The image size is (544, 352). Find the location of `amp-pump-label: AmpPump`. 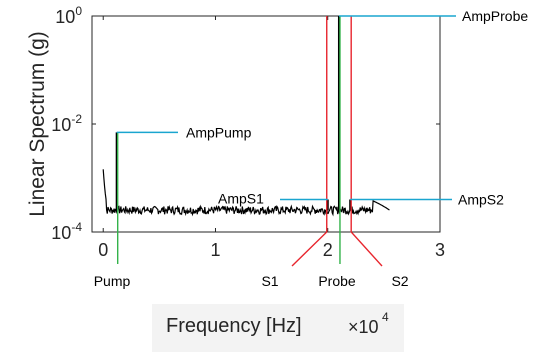

amp-pump-label: AmpPump is located at coordinates (219, 132).